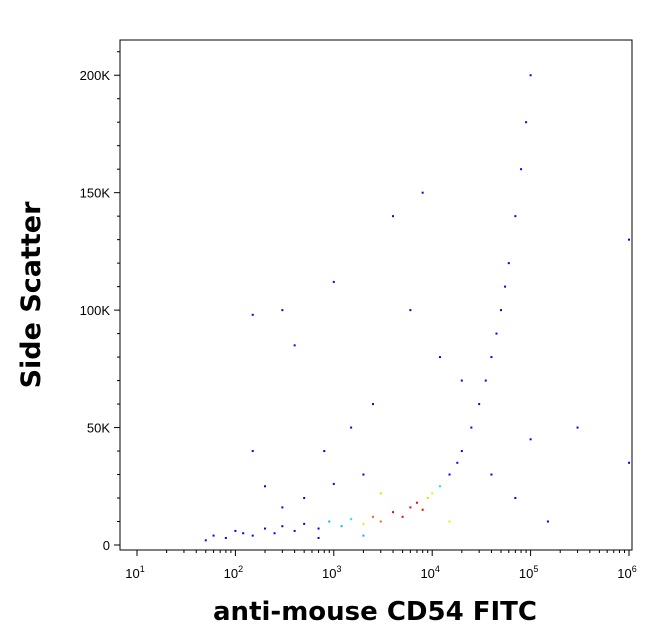 This screenshot has width=653, height=641. Describe the element at coordinates (429, 572) in the screenshot. I see `x-tick-label: 10⁴` at that location.